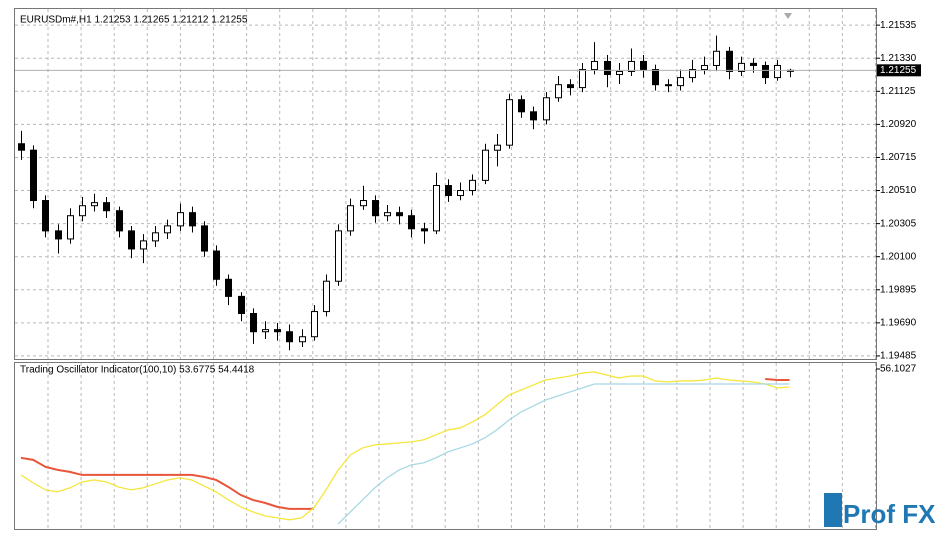 The image size is (935, 544). What do you see at coordinates (898, 190) in the screenshot?
I see `y-tick-label: 1.20510` at bounding box center [898, 190].